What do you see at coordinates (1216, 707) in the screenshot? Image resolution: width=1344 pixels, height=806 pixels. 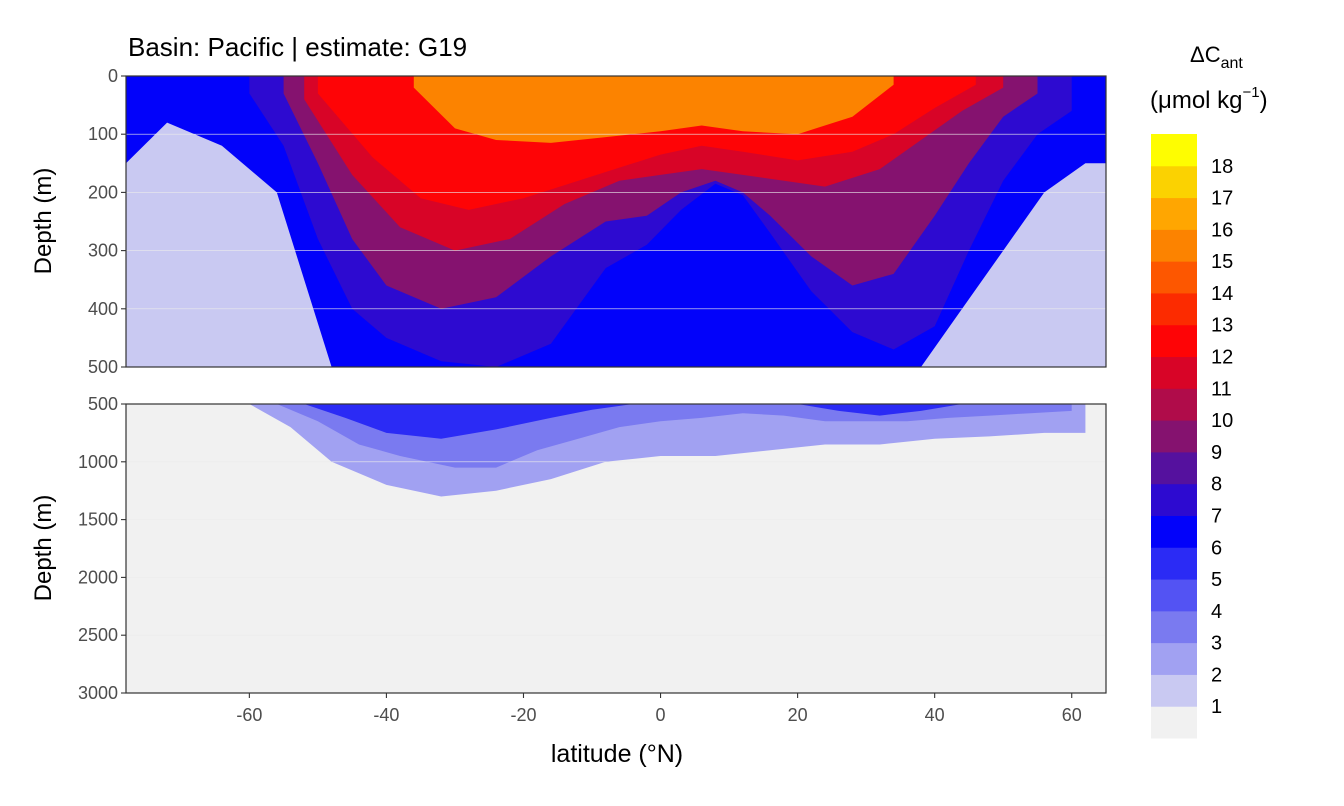 I see `legend-label-1: 1` at bounding box center [1216, 707].